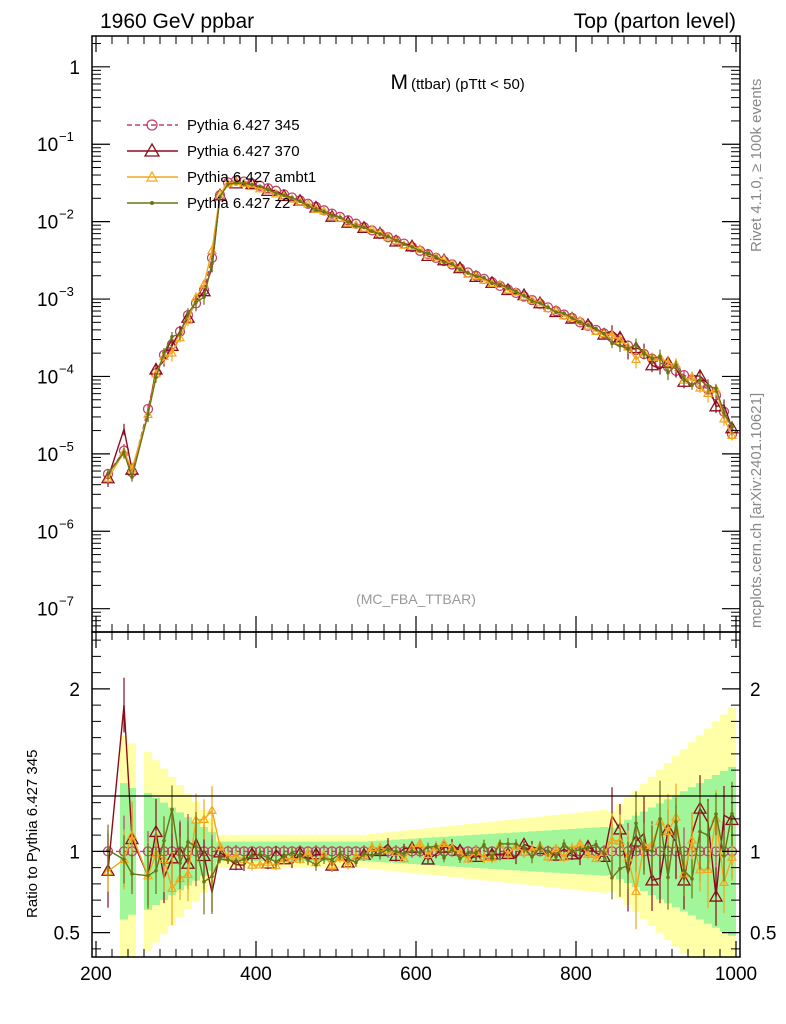 Image resolution: width=786 pixels, height=1024 pixels. What do you see at coordinates (66, 214) in the screenshot?
I see `y-tick-exponent: −2` at bounding box center [66, 214].